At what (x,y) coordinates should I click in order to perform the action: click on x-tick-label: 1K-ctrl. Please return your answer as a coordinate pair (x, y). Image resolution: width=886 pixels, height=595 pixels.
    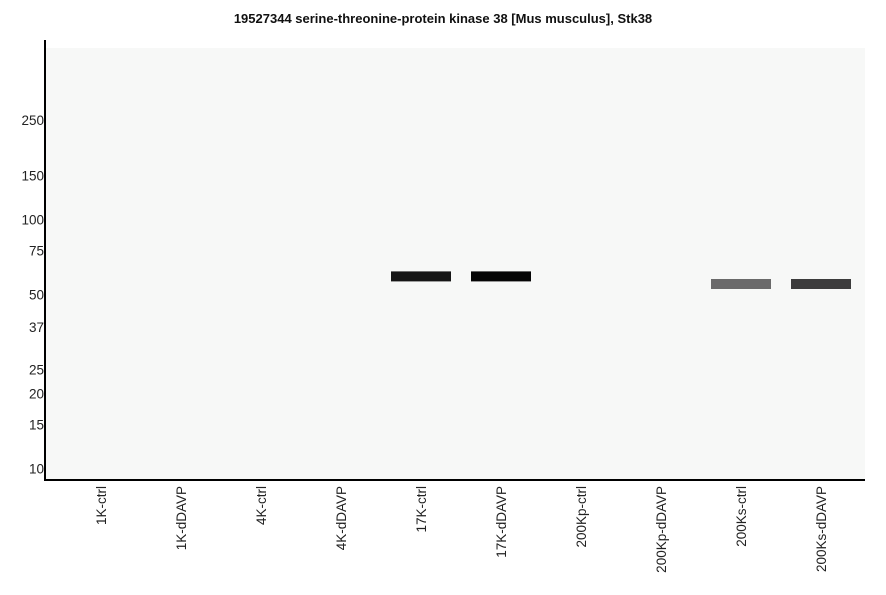
    Looking at the image, I should click on (101, 505).